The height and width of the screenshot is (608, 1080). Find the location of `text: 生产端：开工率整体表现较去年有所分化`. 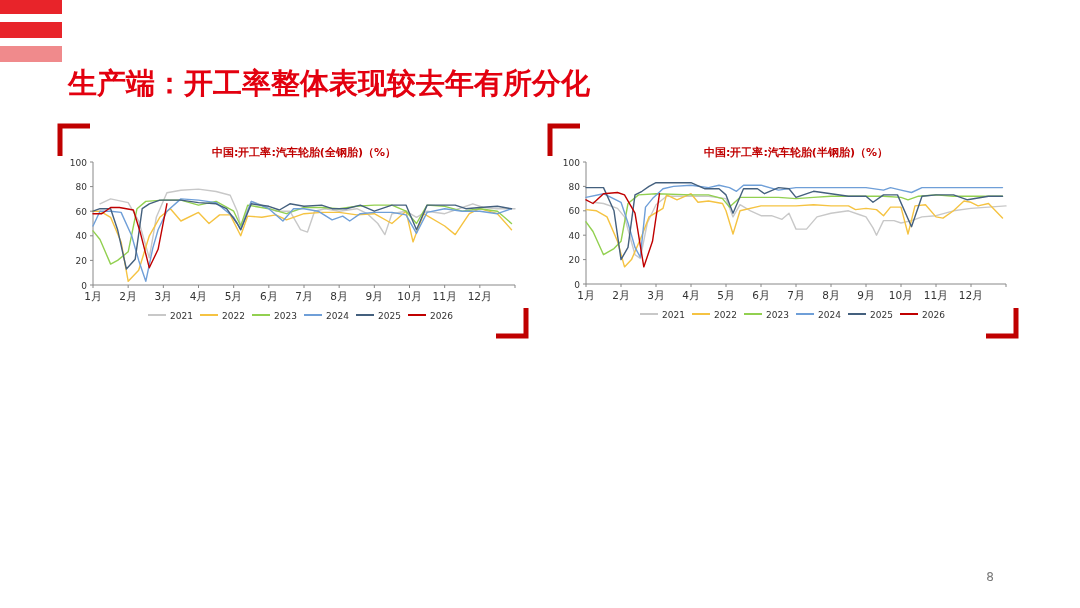

text: 生产端：开工率整体表现较去年有所分化 is located at coordinates (329, 83).